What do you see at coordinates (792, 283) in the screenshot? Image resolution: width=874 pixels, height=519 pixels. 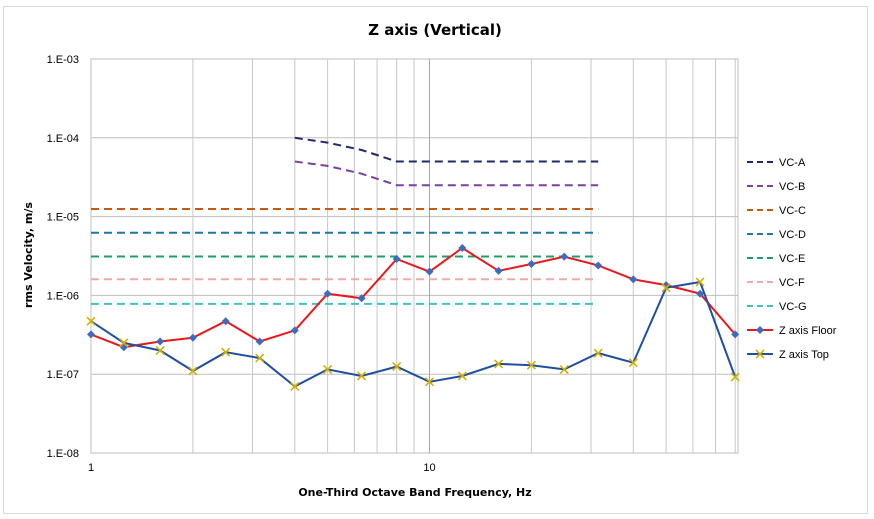 I see `legend-label: VC-F` at bounding box center [792, 283].